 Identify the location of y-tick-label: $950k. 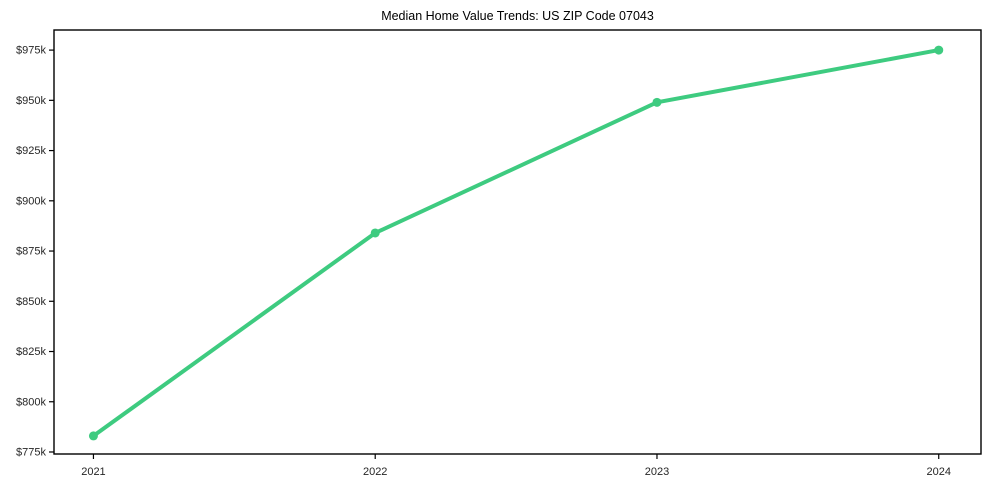
(31, 101).